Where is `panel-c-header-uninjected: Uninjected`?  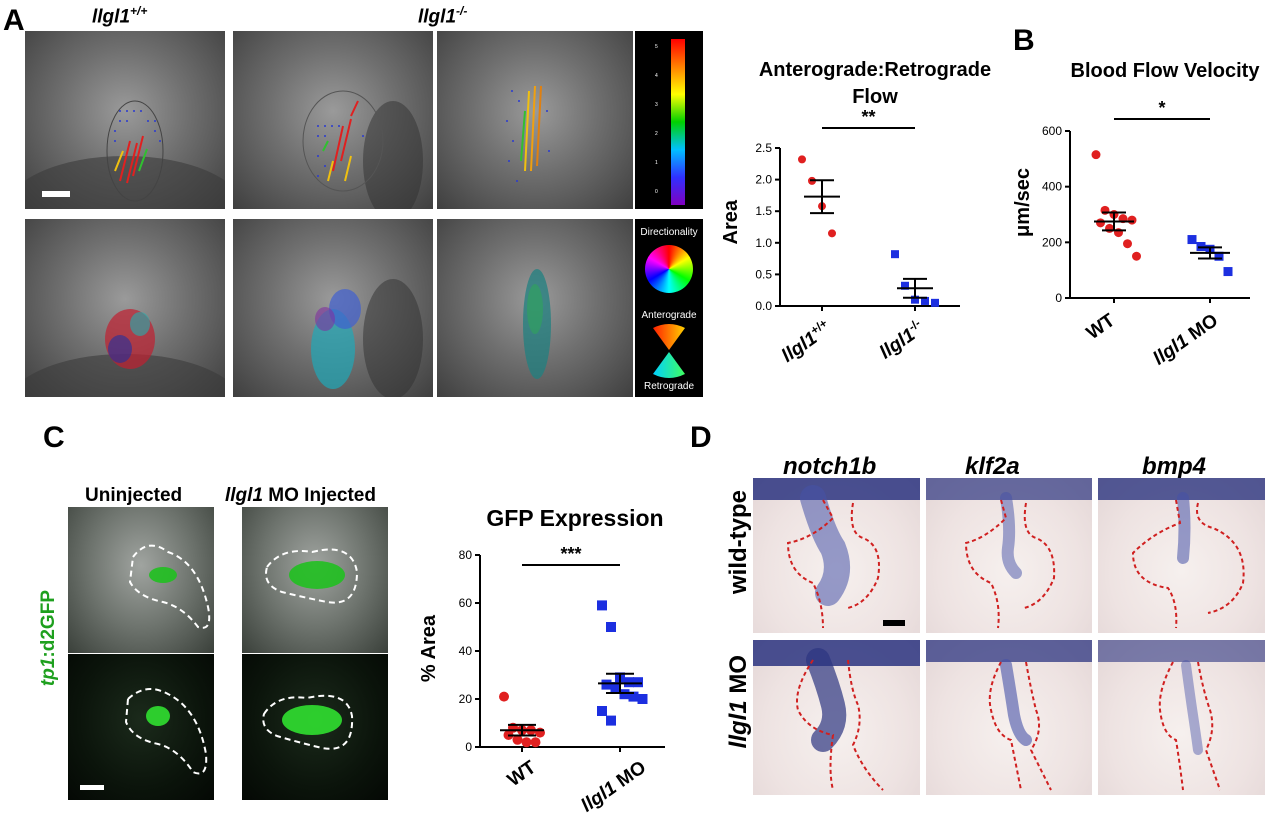 panel-c-header-uninjected: Uninjected is located at coordinates (134, 495).